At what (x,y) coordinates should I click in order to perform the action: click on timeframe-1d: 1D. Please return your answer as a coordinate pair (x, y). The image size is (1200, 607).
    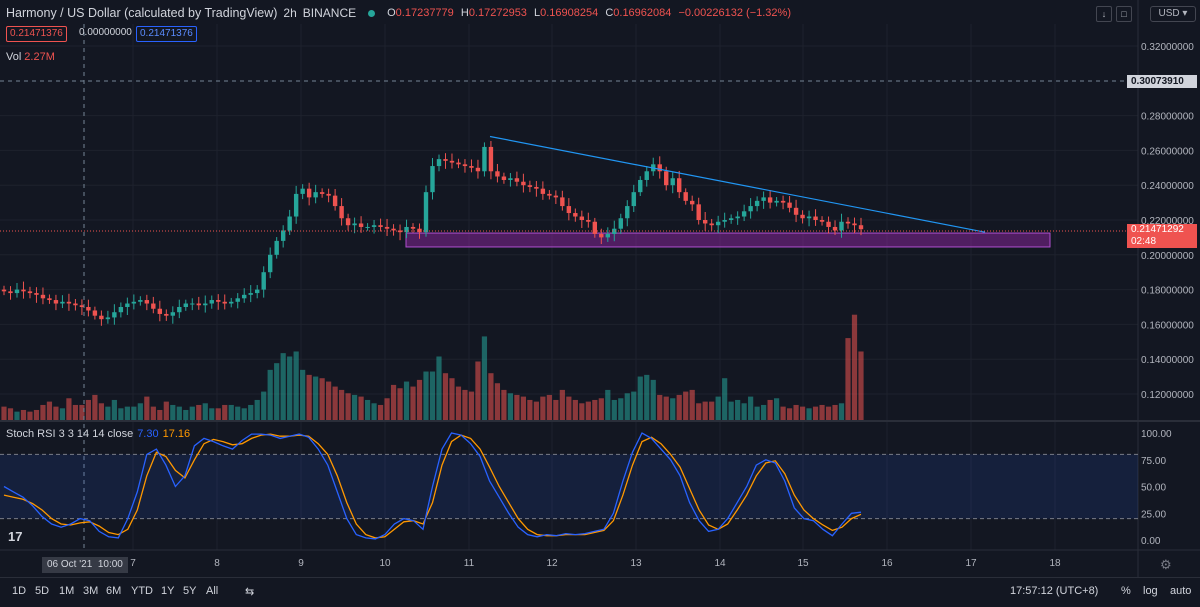
    Looking at the image, I should click on (19, 591).